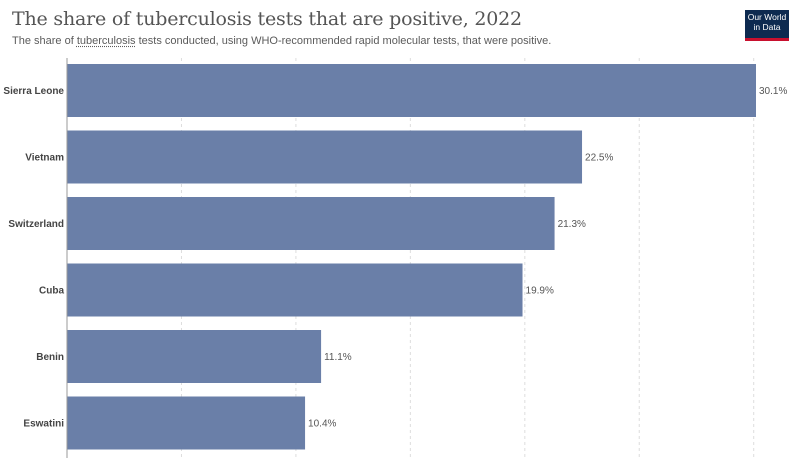 This screenshot has height=466, width=800. What do you see at coordinates (44, 158) in the screenshot?
I see `category-label: Vietnam` at bounding box center [44, 158].